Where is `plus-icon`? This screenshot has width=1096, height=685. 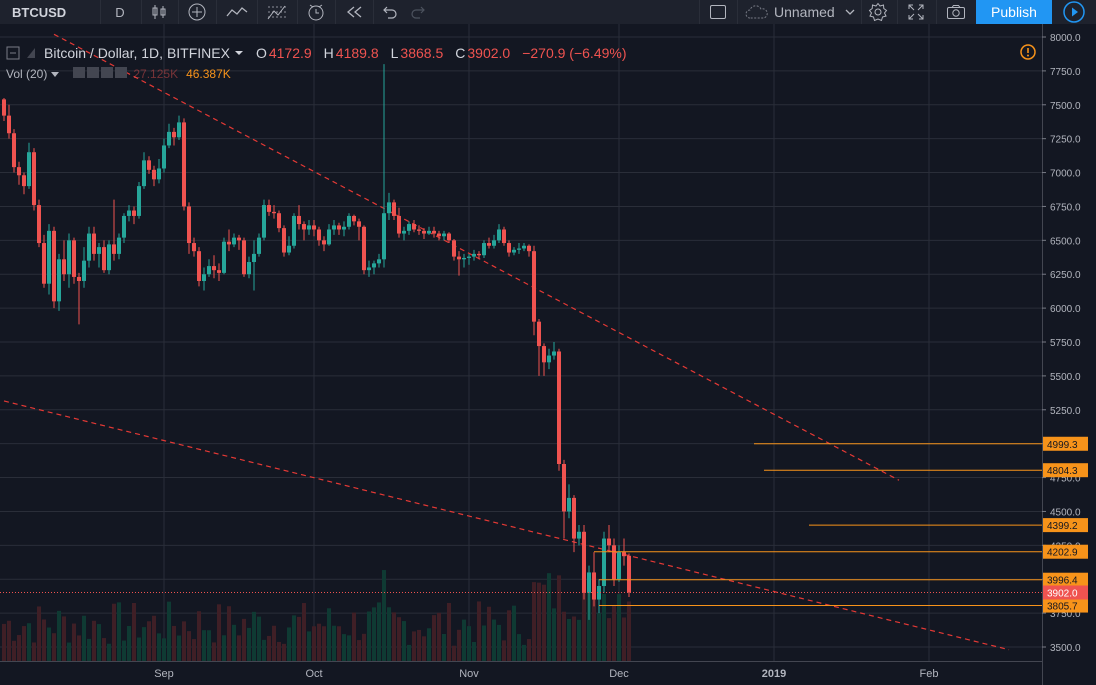 plus-icon is located at coordinates (107, 72).